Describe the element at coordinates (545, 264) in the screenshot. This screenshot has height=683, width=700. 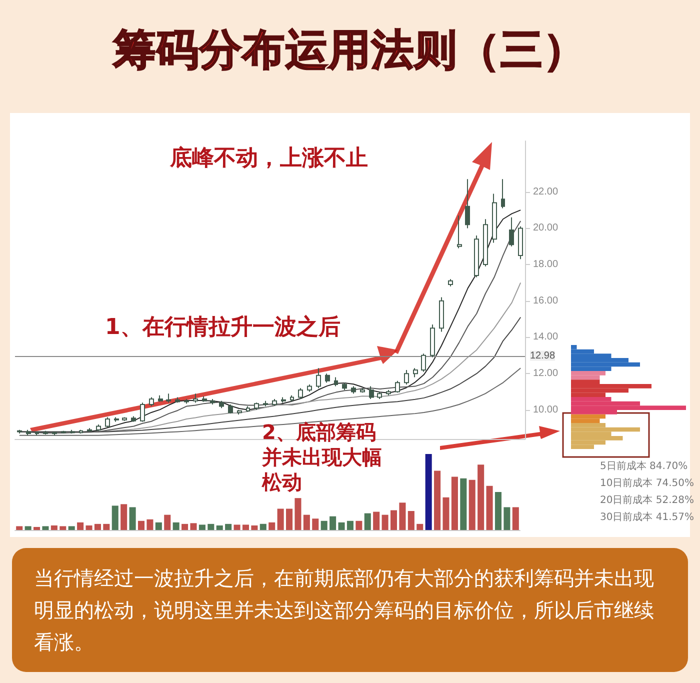
I see `y-tick-label: 18.00` at that location.